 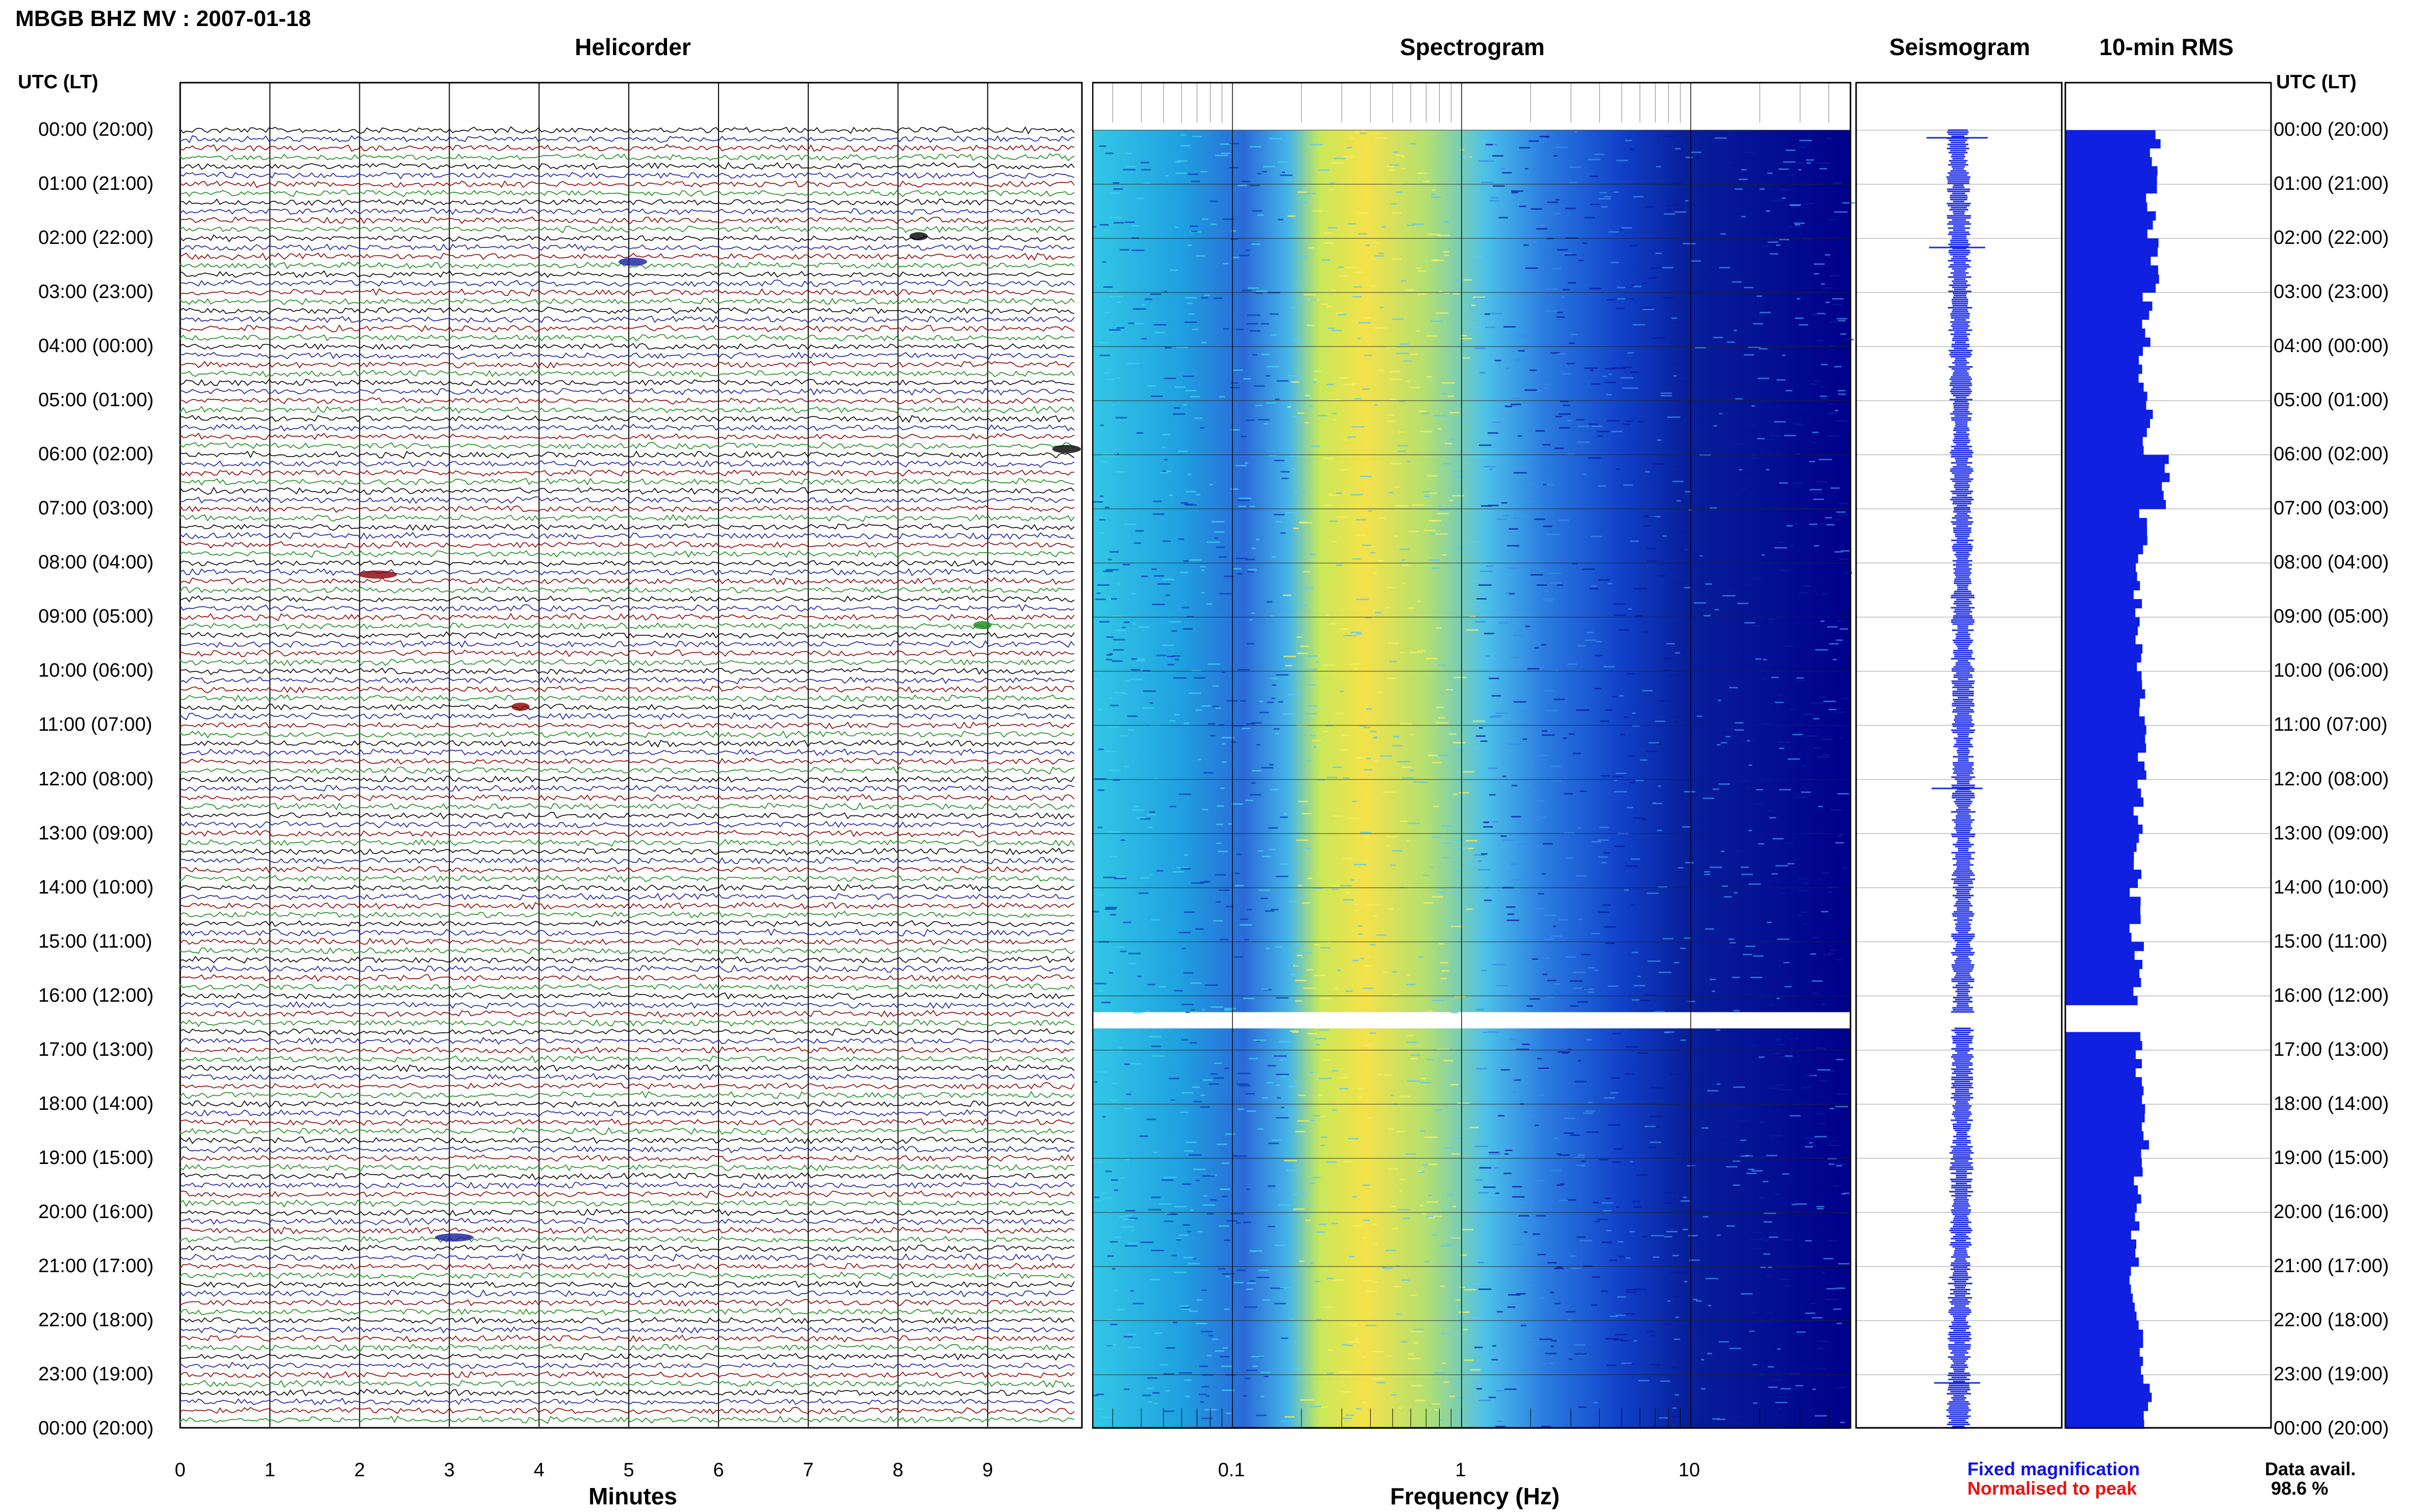 What do you see at coordinates (163, 18) in the screenshot?
I see `page-title: MBGB BHZ MV : 2007-01-18` at bounding box center [163, 18].